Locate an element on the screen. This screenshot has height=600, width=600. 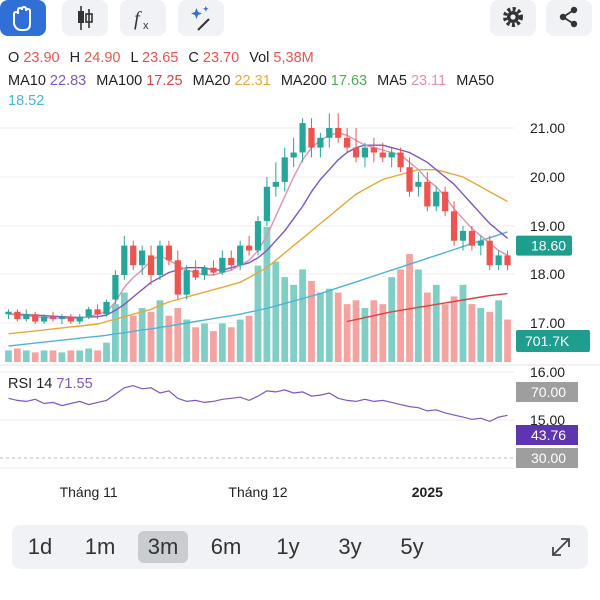
candle-type-button is located at coordinates (85, 18).